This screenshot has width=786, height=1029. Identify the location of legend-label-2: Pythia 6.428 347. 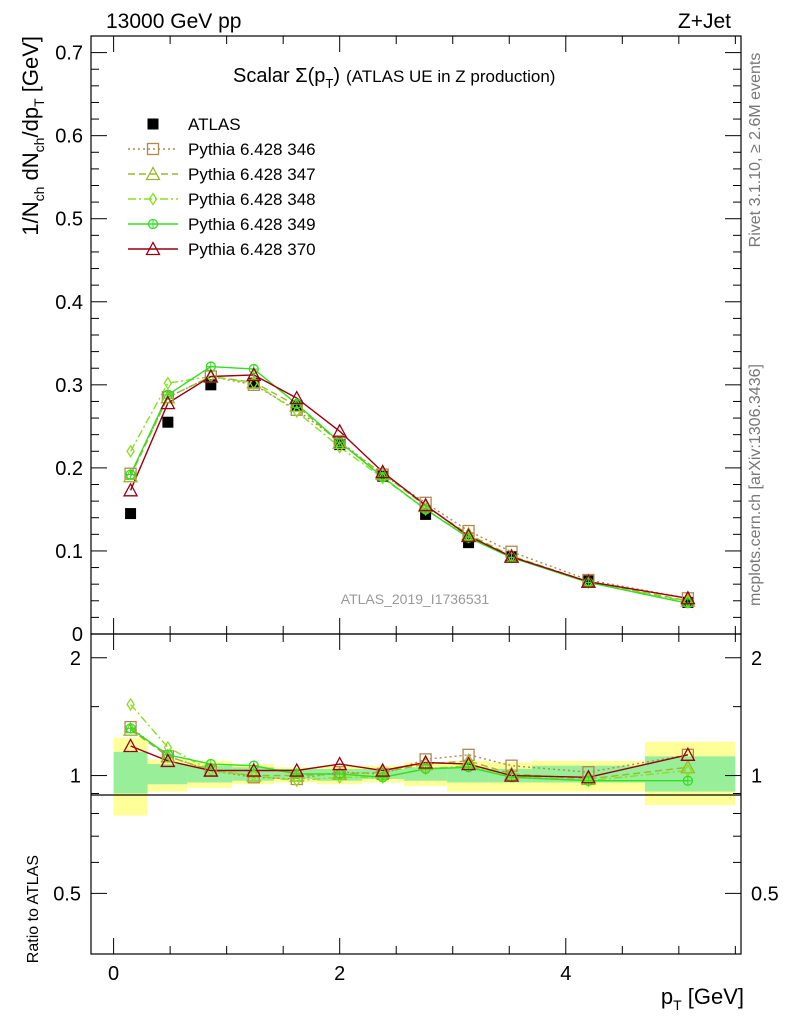
(252, 174).